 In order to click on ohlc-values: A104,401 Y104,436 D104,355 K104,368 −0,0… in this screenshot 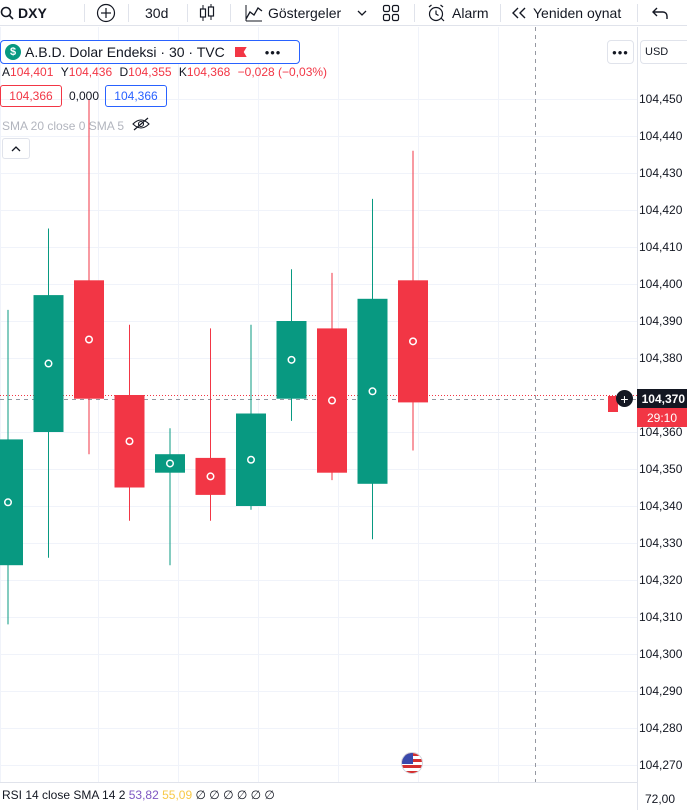, I will do `click(164, 72)`.